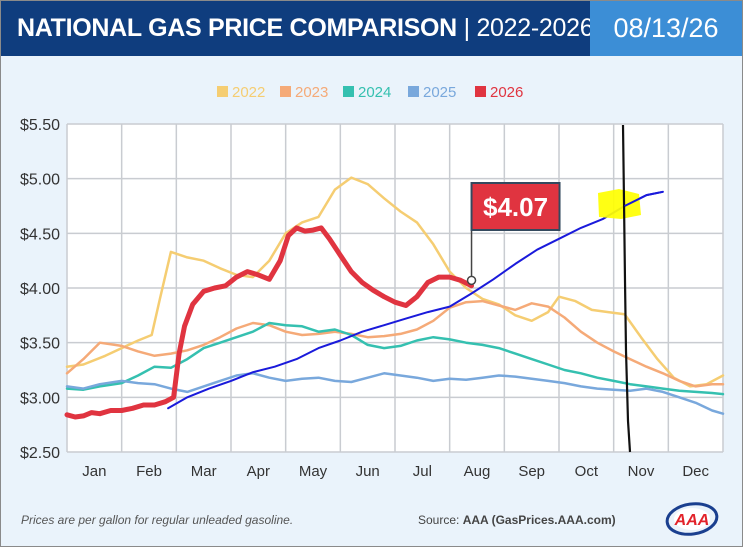 The image size is (743, 547). Describe the element at coordinates (313, 471) in the screenshot. I see `x-tick-label: May` at that location.